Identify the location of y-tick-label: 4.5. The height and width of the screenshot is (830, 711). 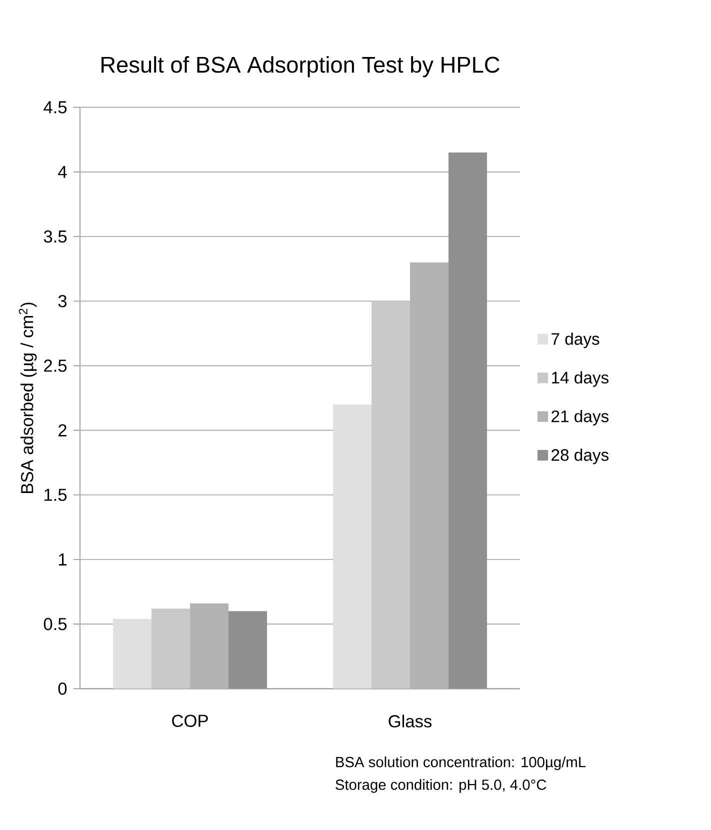
(55, 107).